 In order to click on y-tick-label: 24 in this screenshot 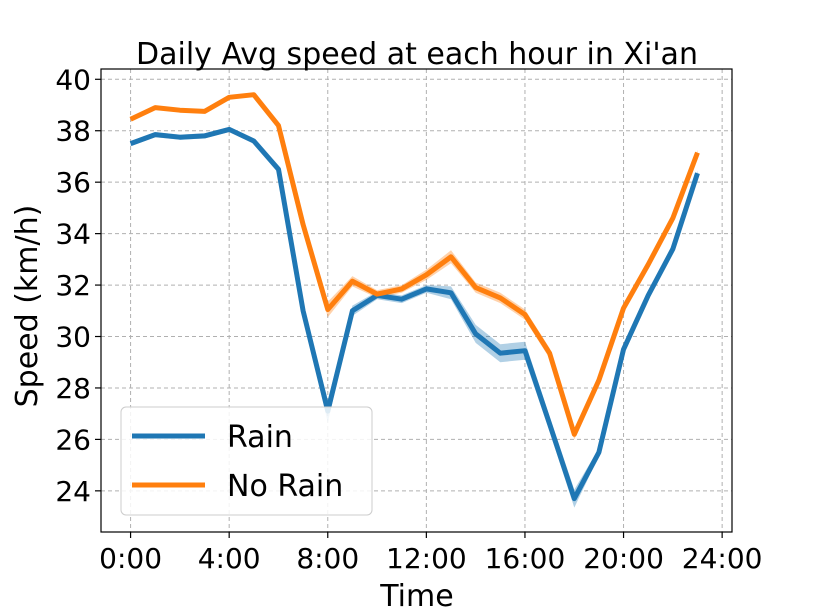, I will do `click(73, 491)`.